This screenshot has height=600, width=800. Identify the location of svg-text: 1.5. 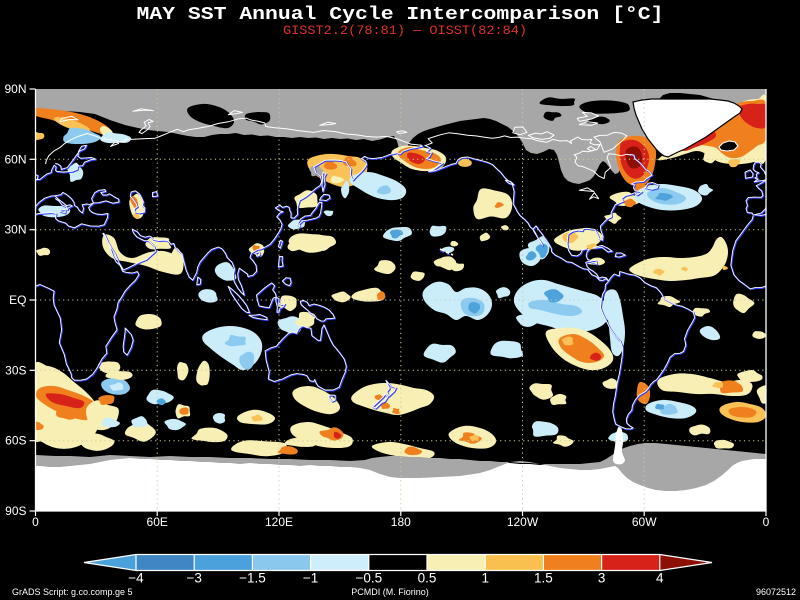
(543, 578).